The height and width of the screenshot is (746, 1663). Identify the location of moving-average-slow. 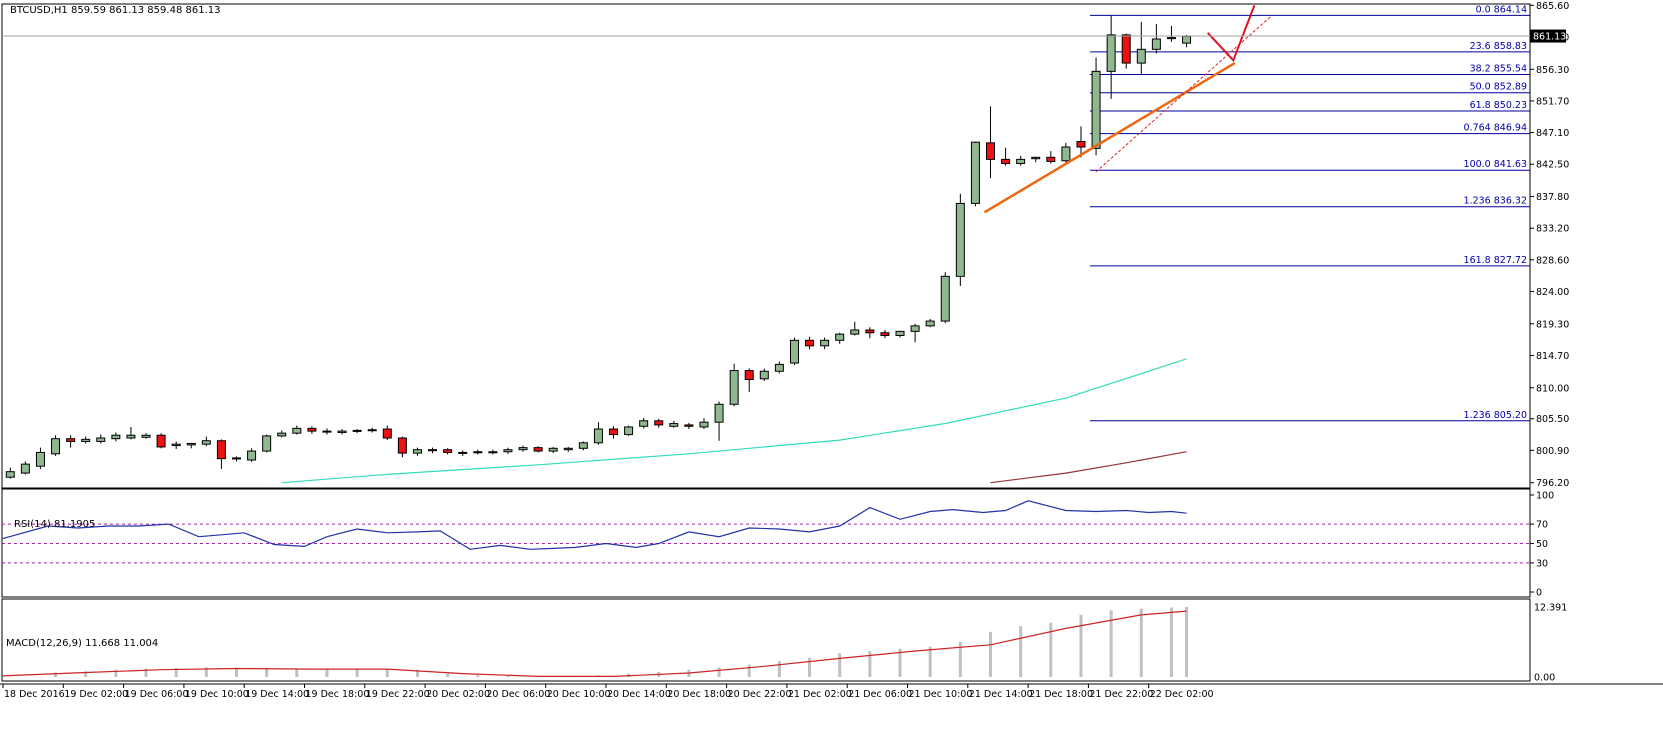
(1088, 467).